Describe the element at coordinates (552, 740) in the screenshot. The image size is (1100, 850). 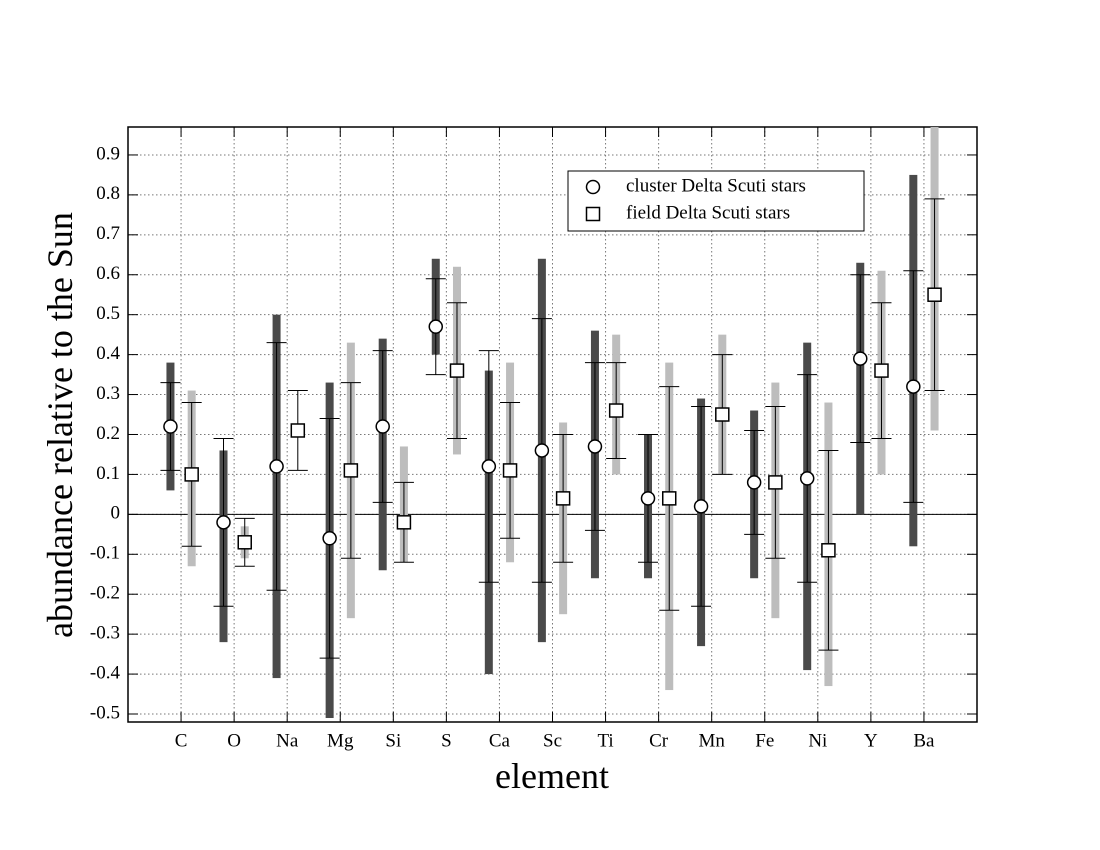
I see `x-tick-label: Sc` at that location.